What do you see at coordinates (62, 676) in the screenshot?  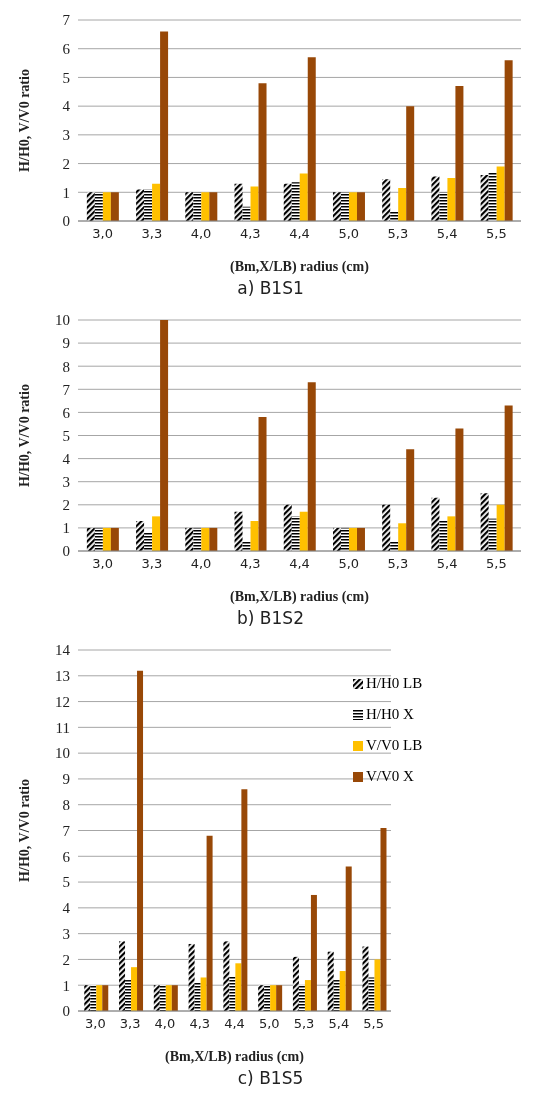 I see `y-tick-label: 13` at bounding box center [62, 676].